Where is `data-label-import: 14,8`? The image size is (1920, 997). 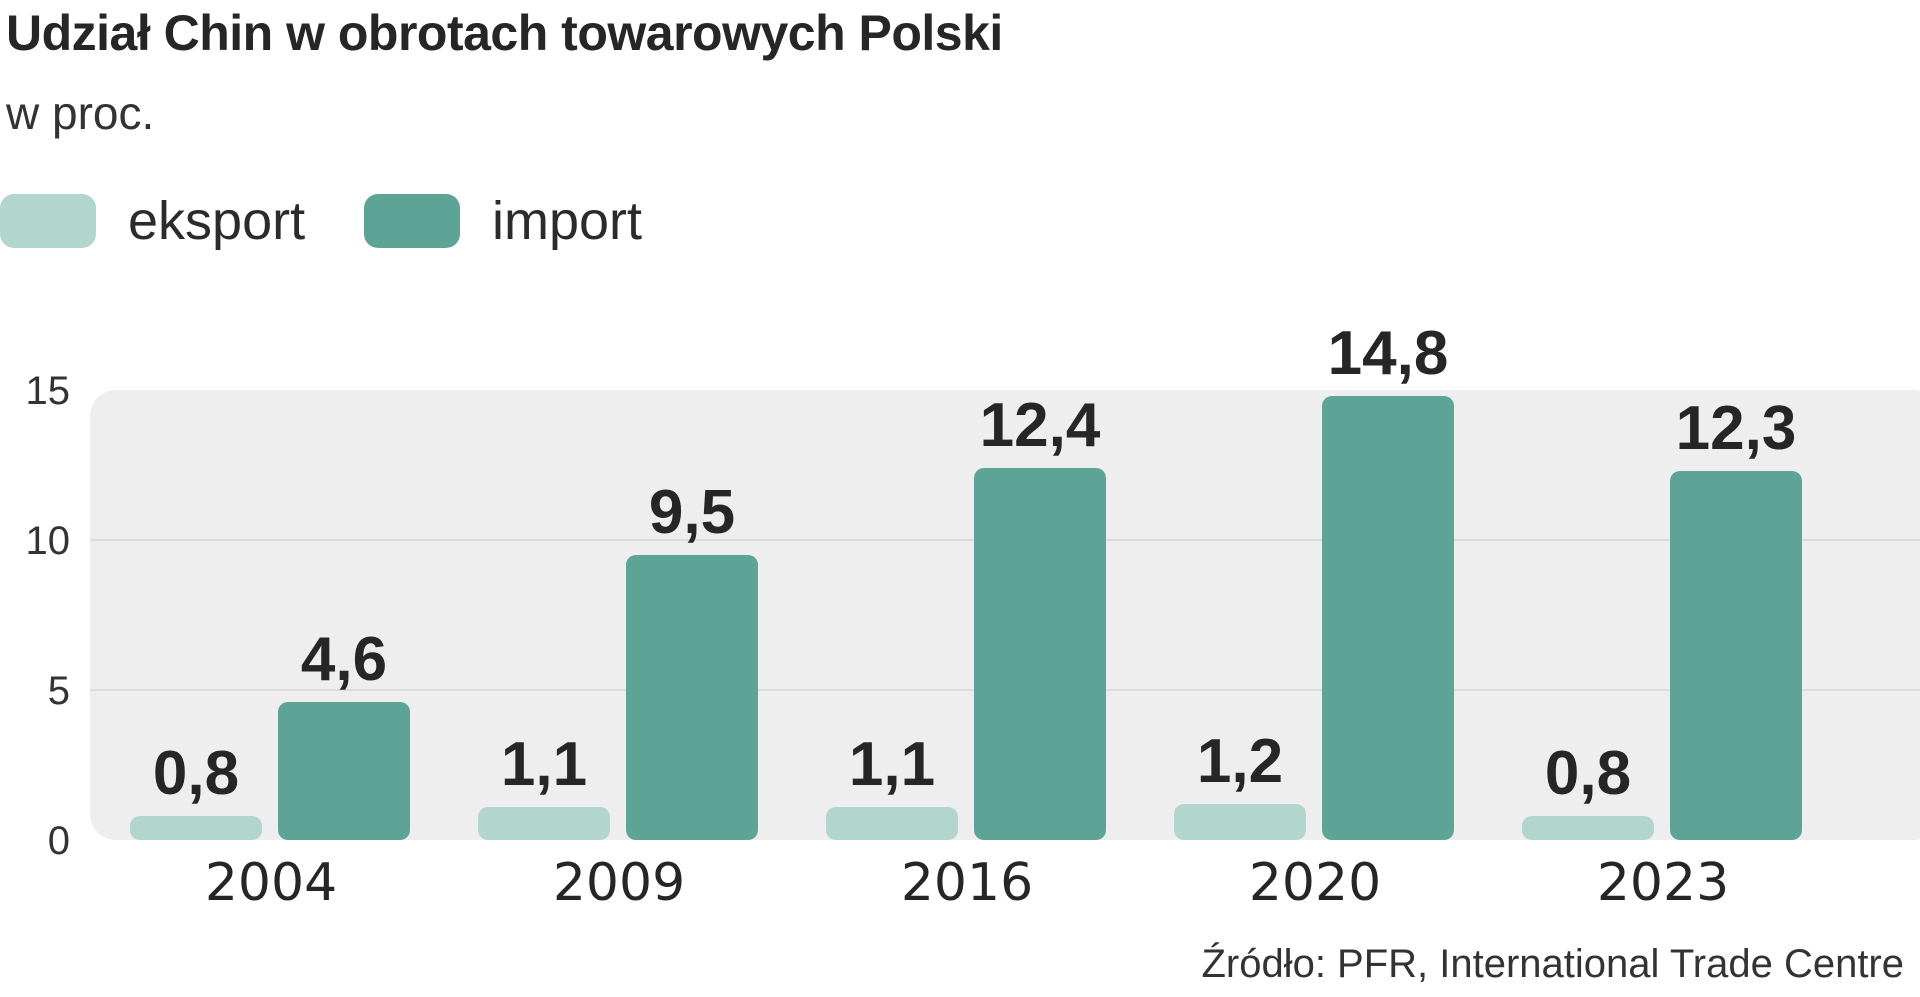 data-label-import: 14,8 is located at coordinates (1388, 353).